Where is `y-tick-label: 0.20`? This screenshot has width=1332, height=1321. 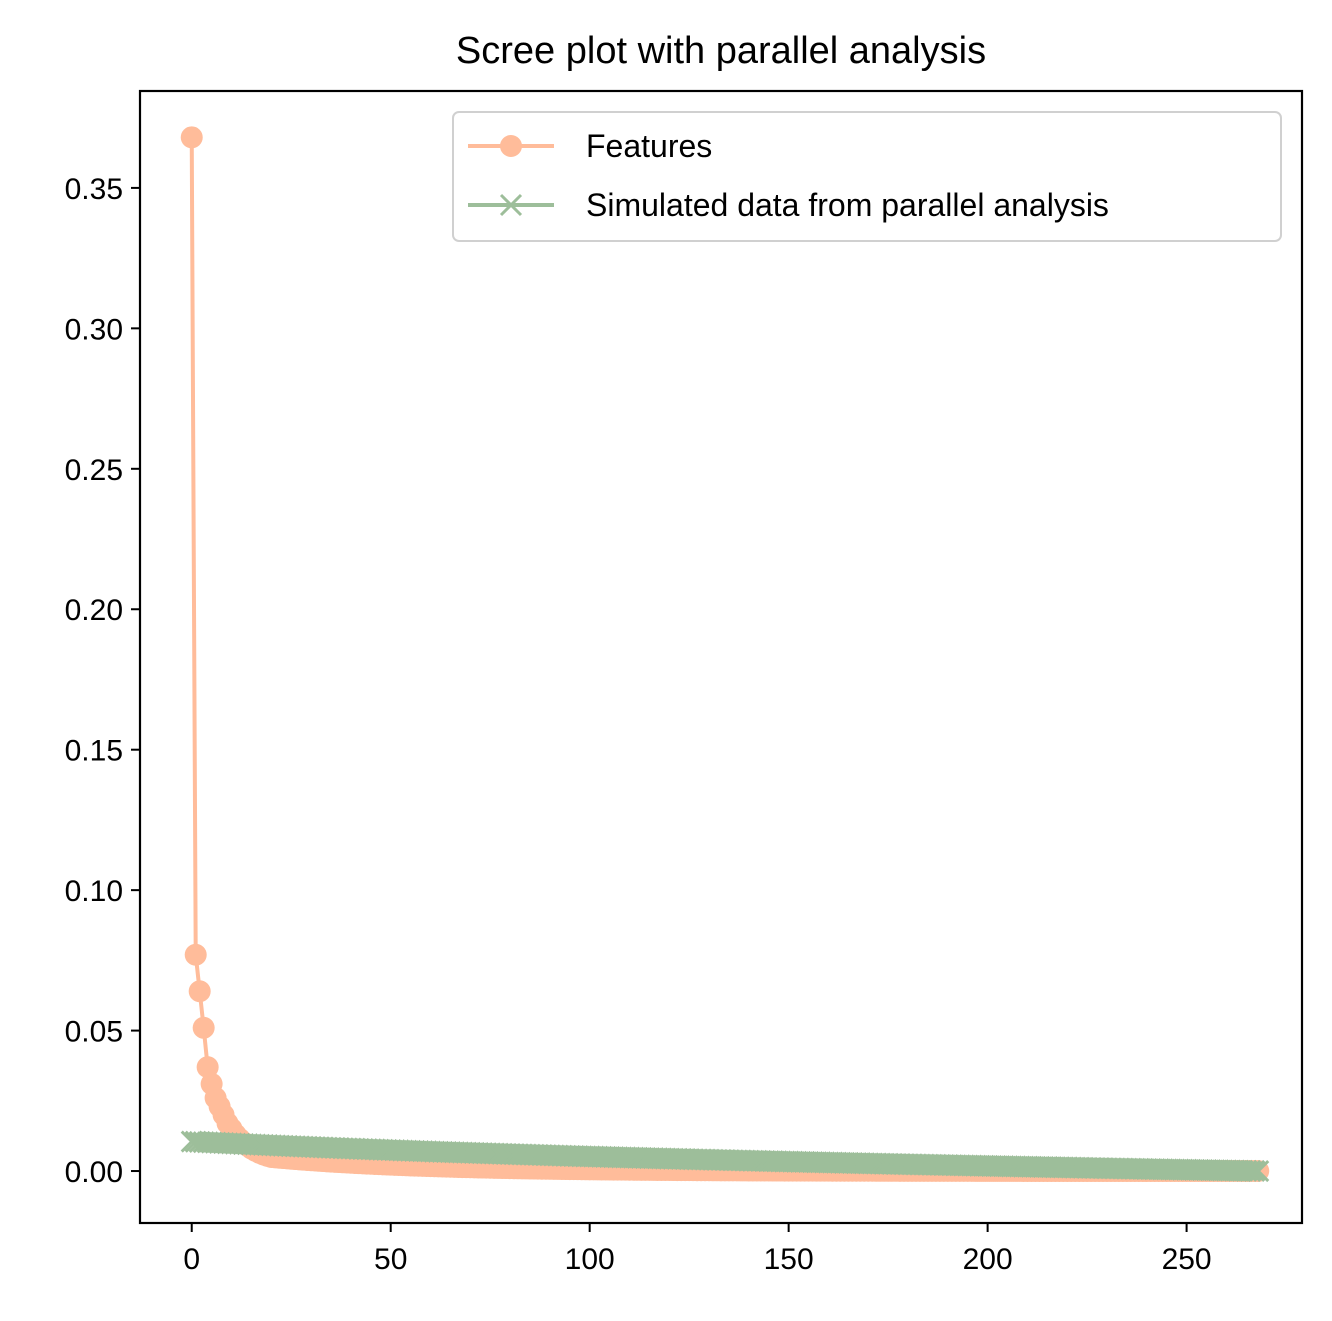
y-tick-label: 0.20 is located at coordinates (94, 610).